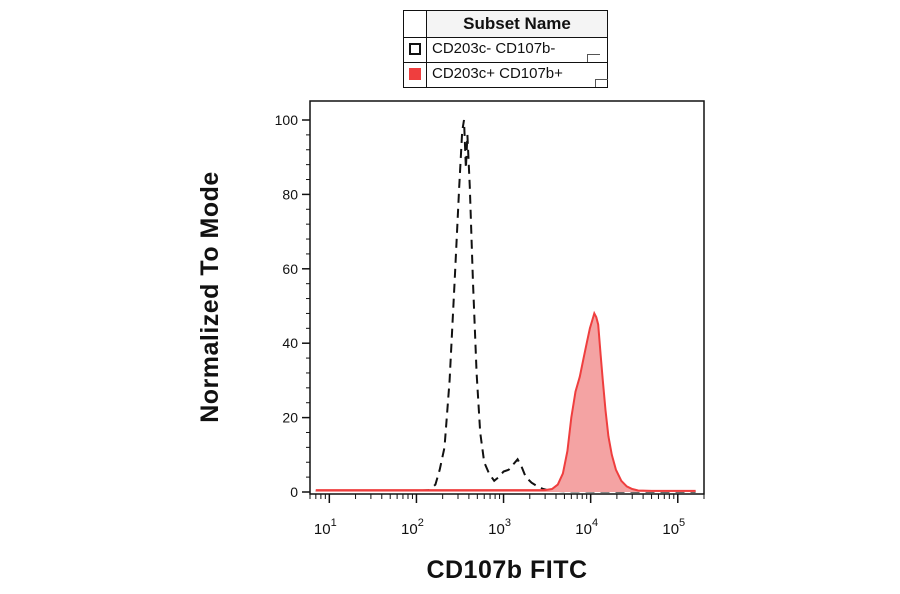 The width and height of the screenshot is (900, 594). What do you see at coordinates (506, 570) in the screenshot?
I see `x-axis-title: CD107b FITC` at bounding box center [506, 570].